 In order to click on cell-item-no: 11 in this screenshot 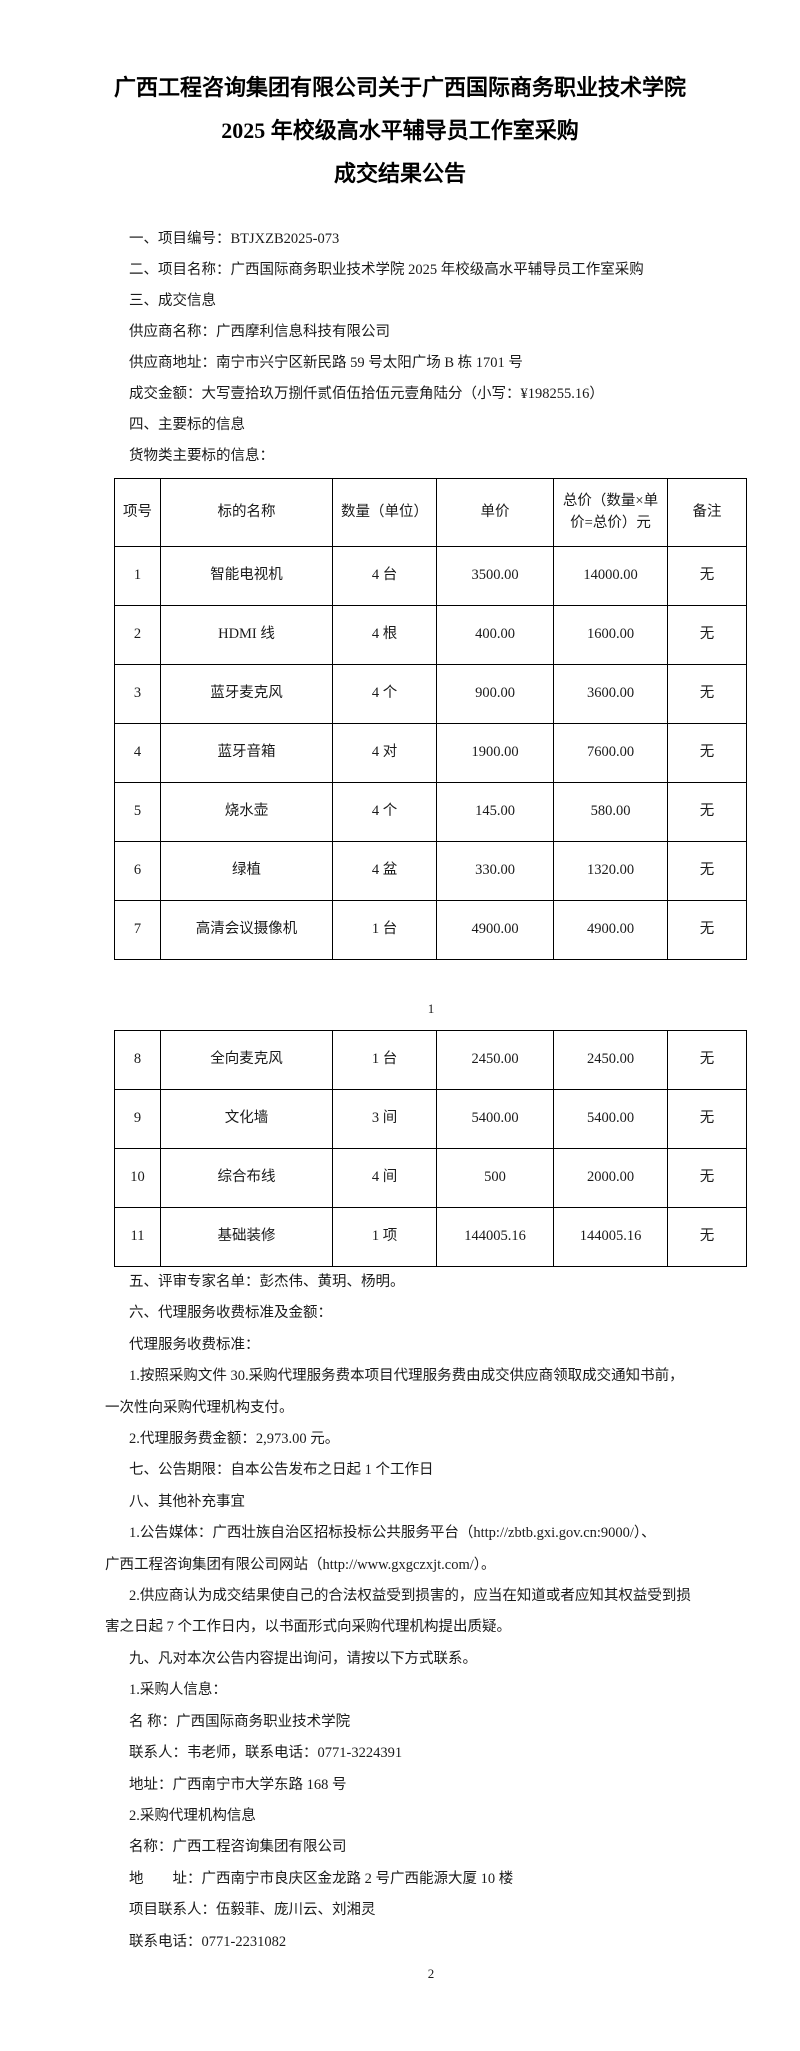, I will do `click(137, 1237)`.